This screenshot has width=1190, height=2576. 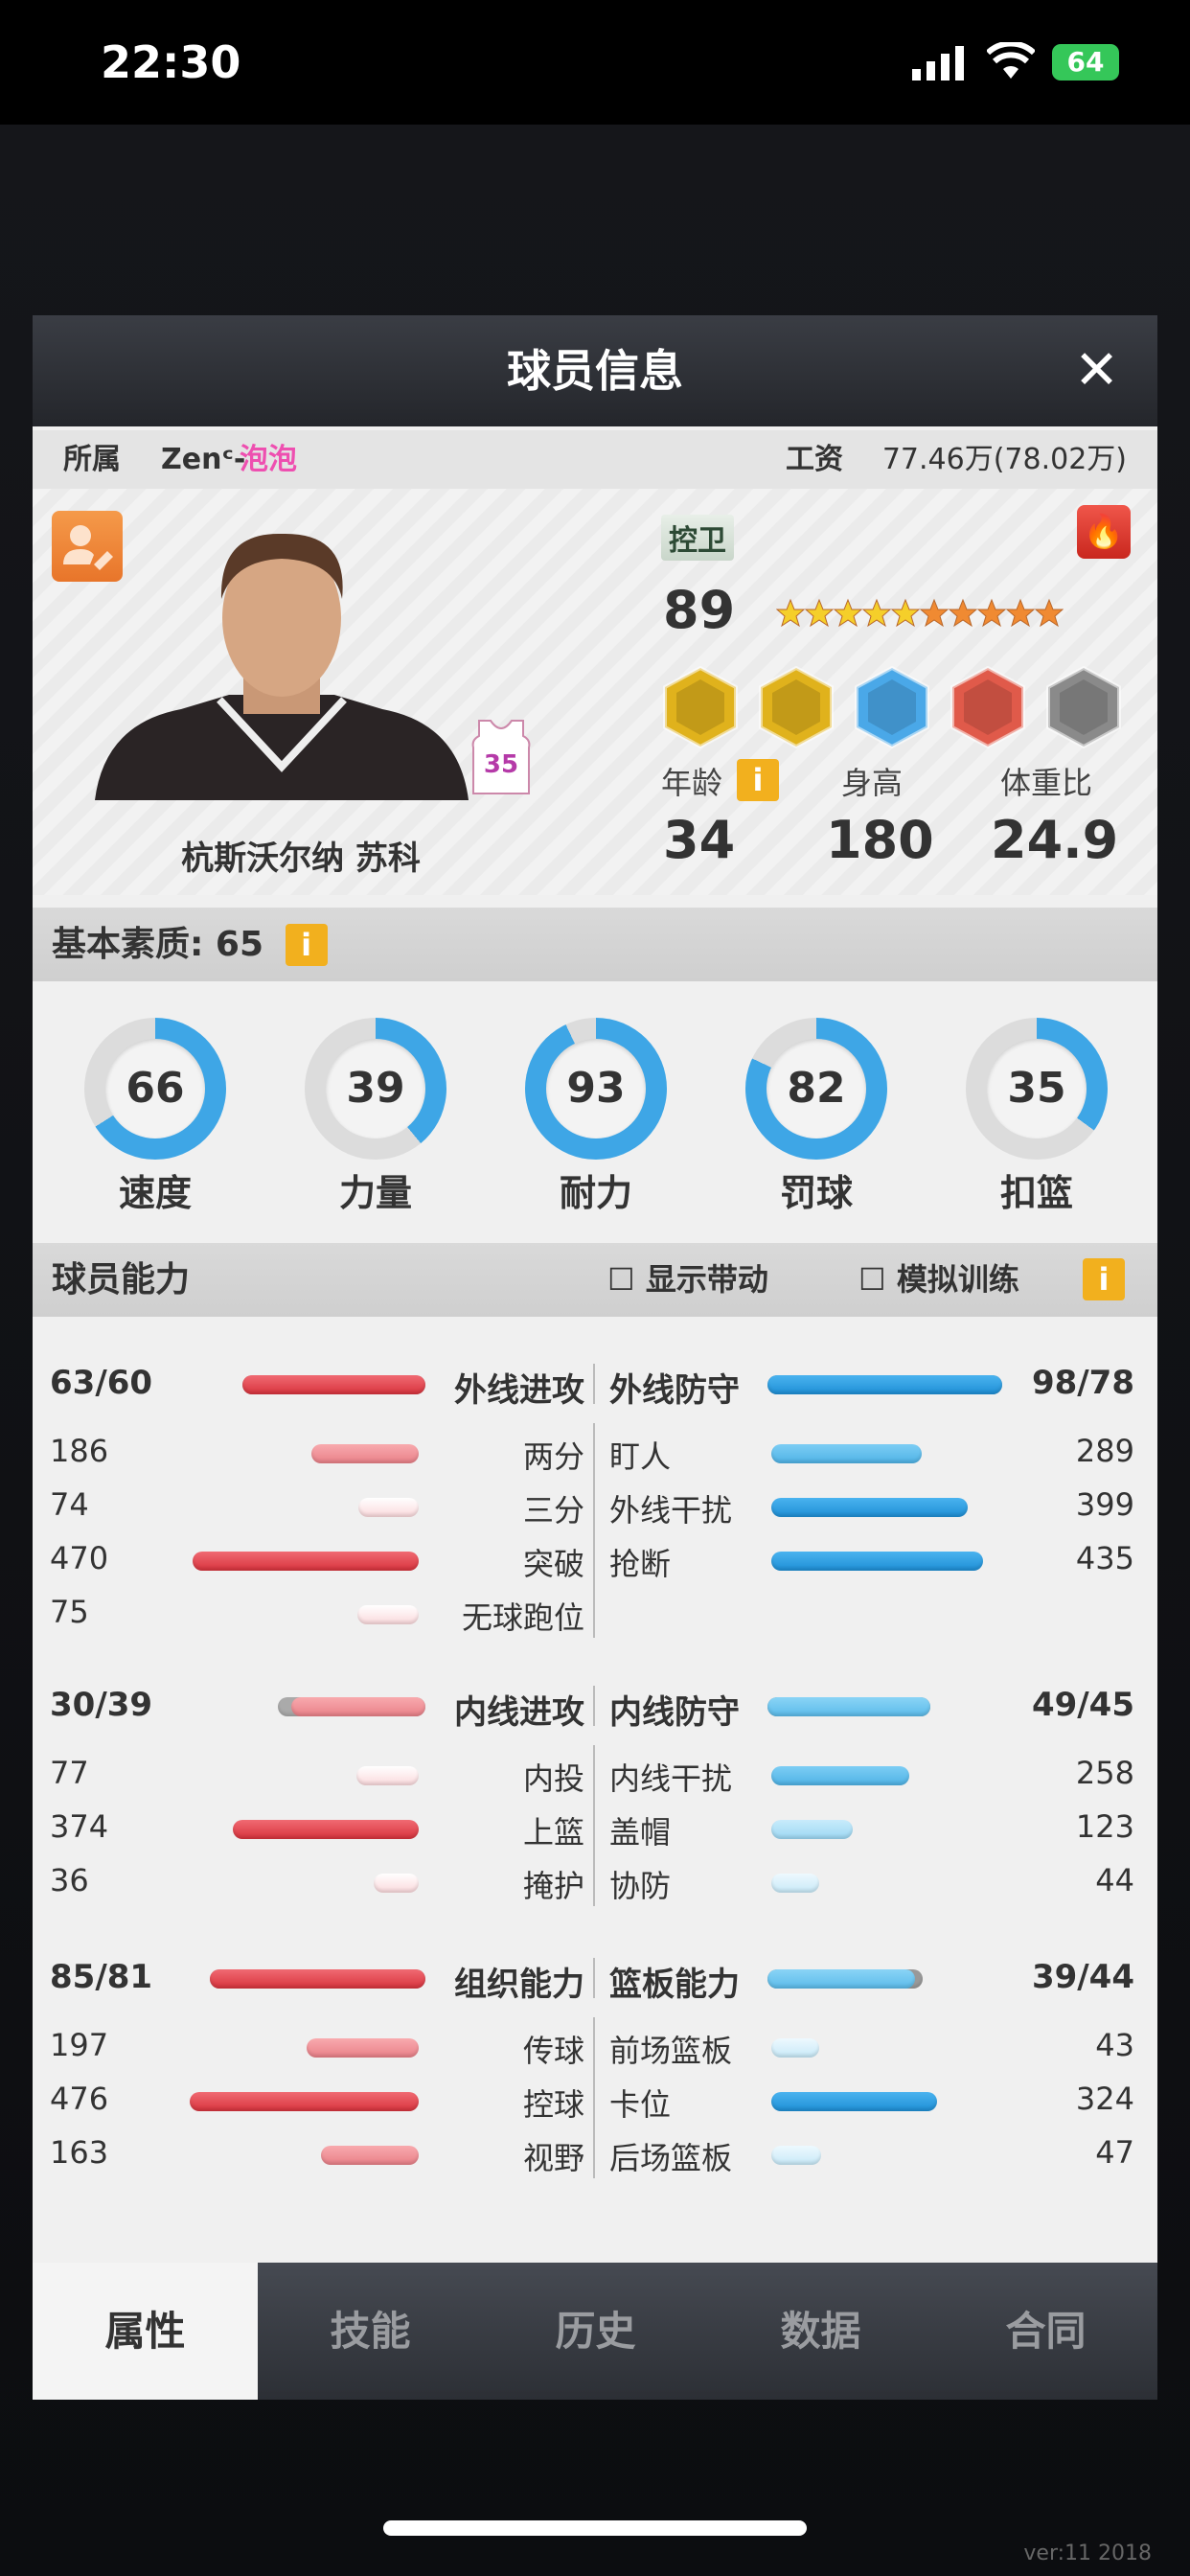 What do you see at coordinates (553, 1510) in the screenshot?
I see `left-item-label: 三分` at bounding box center [553, 1510].